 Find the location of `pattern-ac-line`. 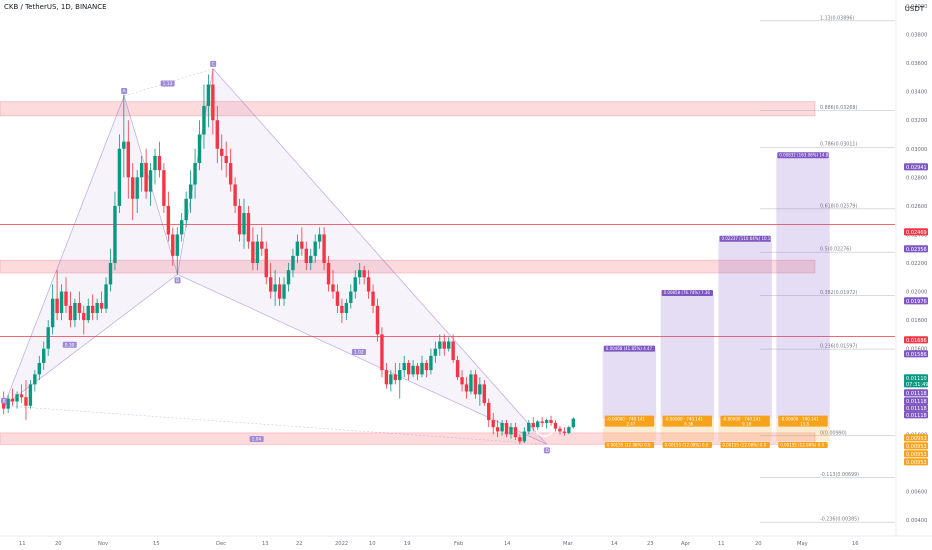

pattern-ac-line is located at coordinates (169, 82).